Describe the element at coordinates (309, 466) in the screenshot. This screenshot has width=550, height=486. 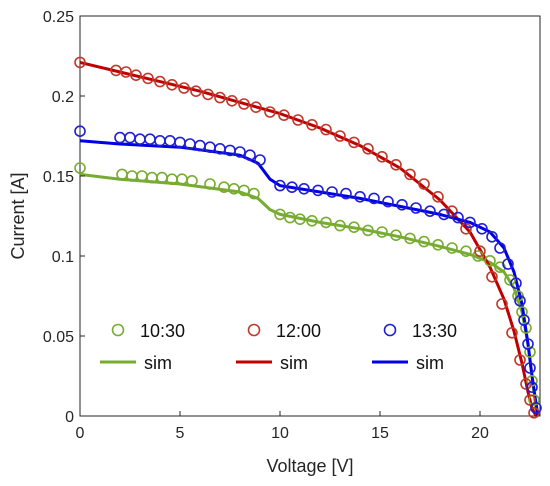
I see `x-axis-label: Voltage [V]` at that location.